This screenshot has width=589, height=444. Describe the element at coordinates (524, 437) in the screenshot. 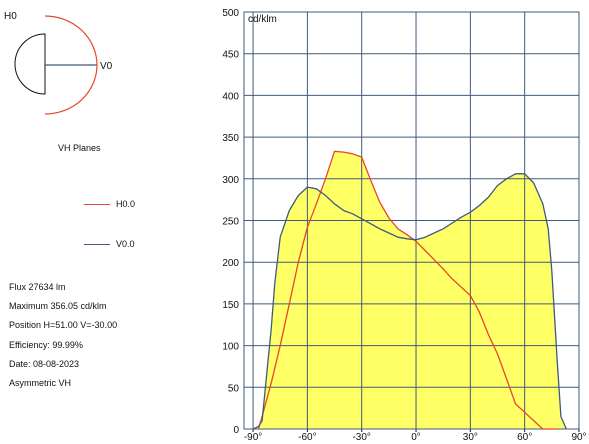

I see `x-tick-label-60: 60°` at that location.